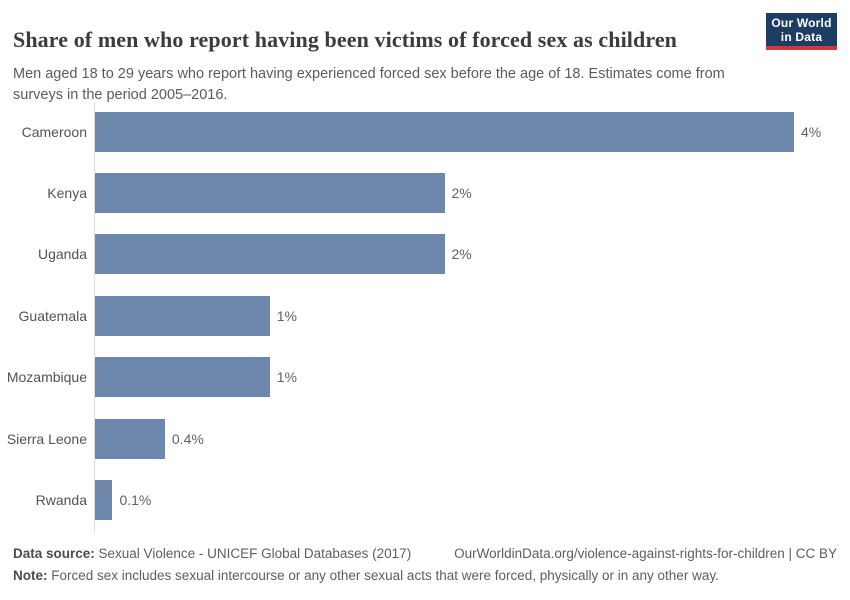 The width and height of the screenshot is (850, 600). What do you see at coordinates (67, 193) in the screenshot?
I see `country-label: Kenya` at bounding box center [67, 193].